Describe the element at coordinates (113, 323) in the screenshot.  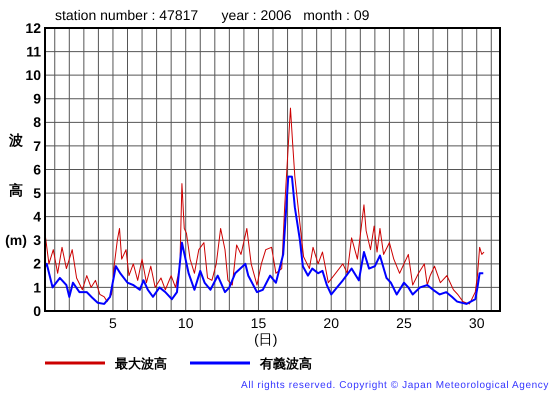
I see `x-tick-label: 5` at that location.